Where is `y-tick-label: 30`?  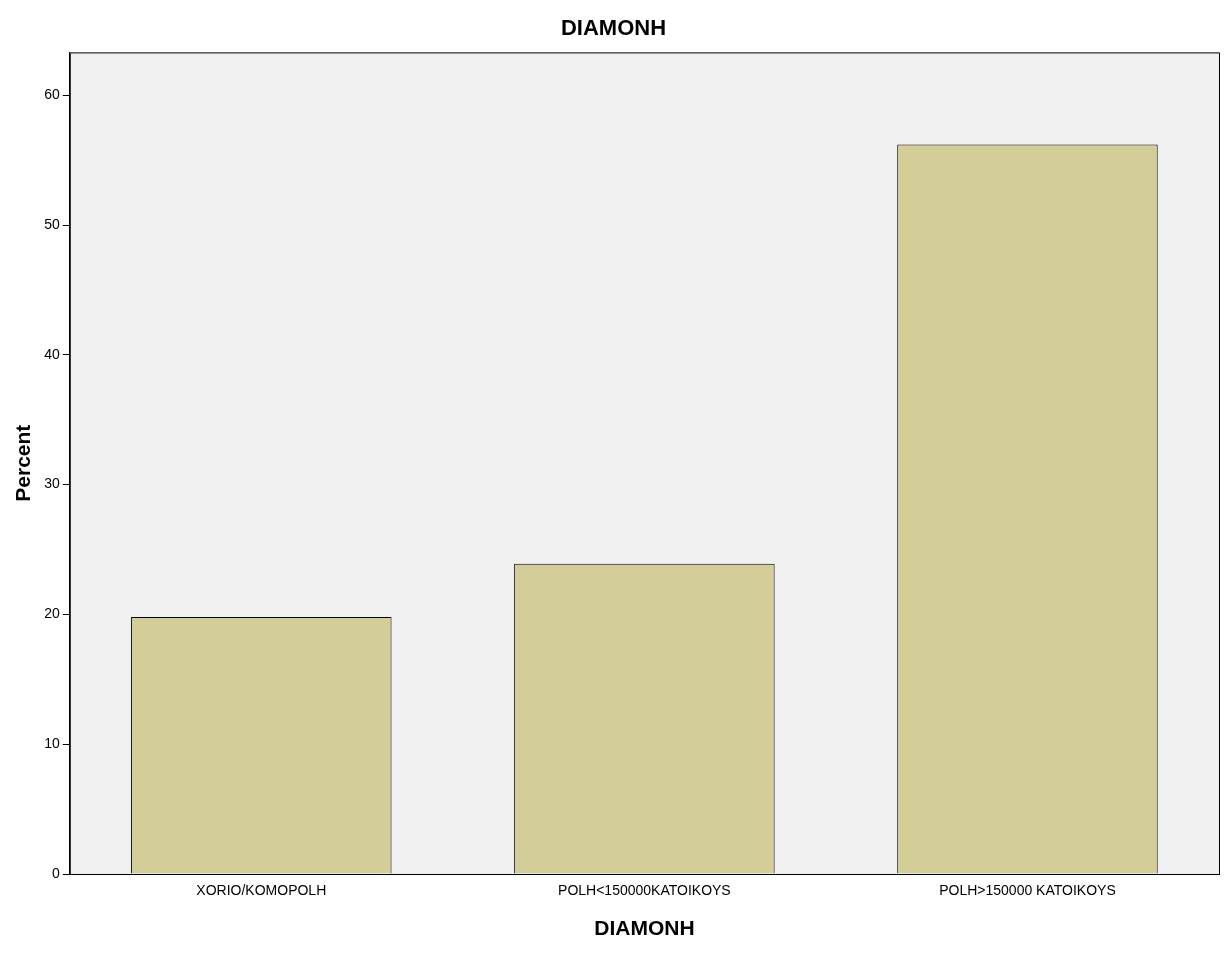
y-tick-label: 30 is located at coordinates (52, 483).